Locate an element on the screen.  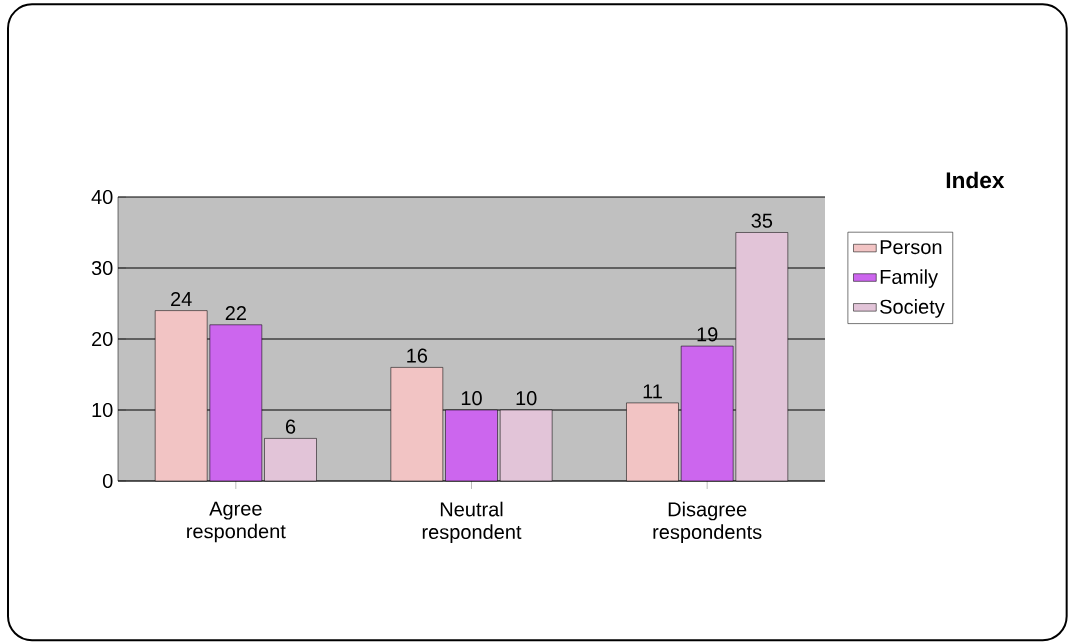
x-tick-label: Neutral respondent is located at coordinates (472, 522).